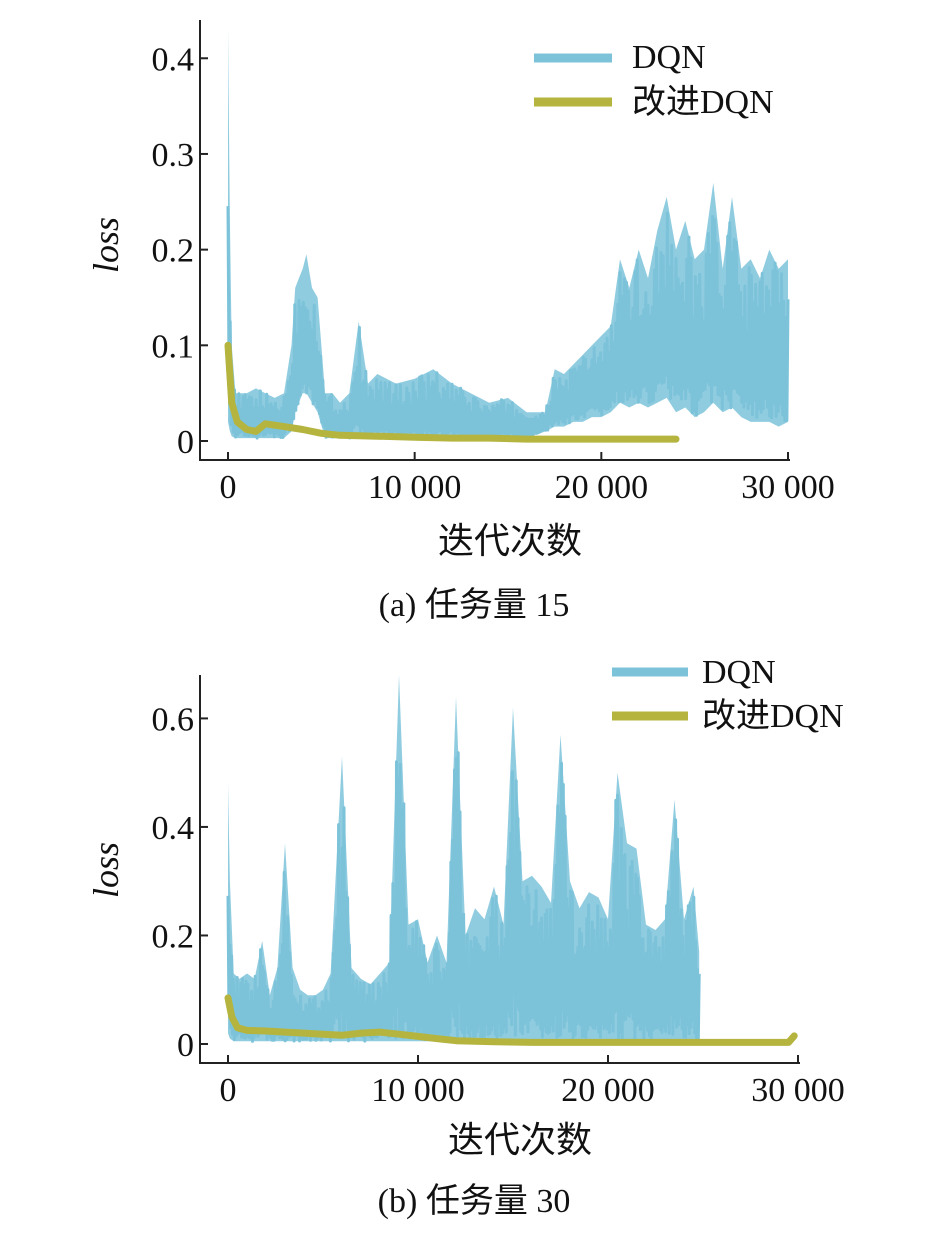  I want to click on chart-b-ytick-label: 0.4, so click(173, 828).